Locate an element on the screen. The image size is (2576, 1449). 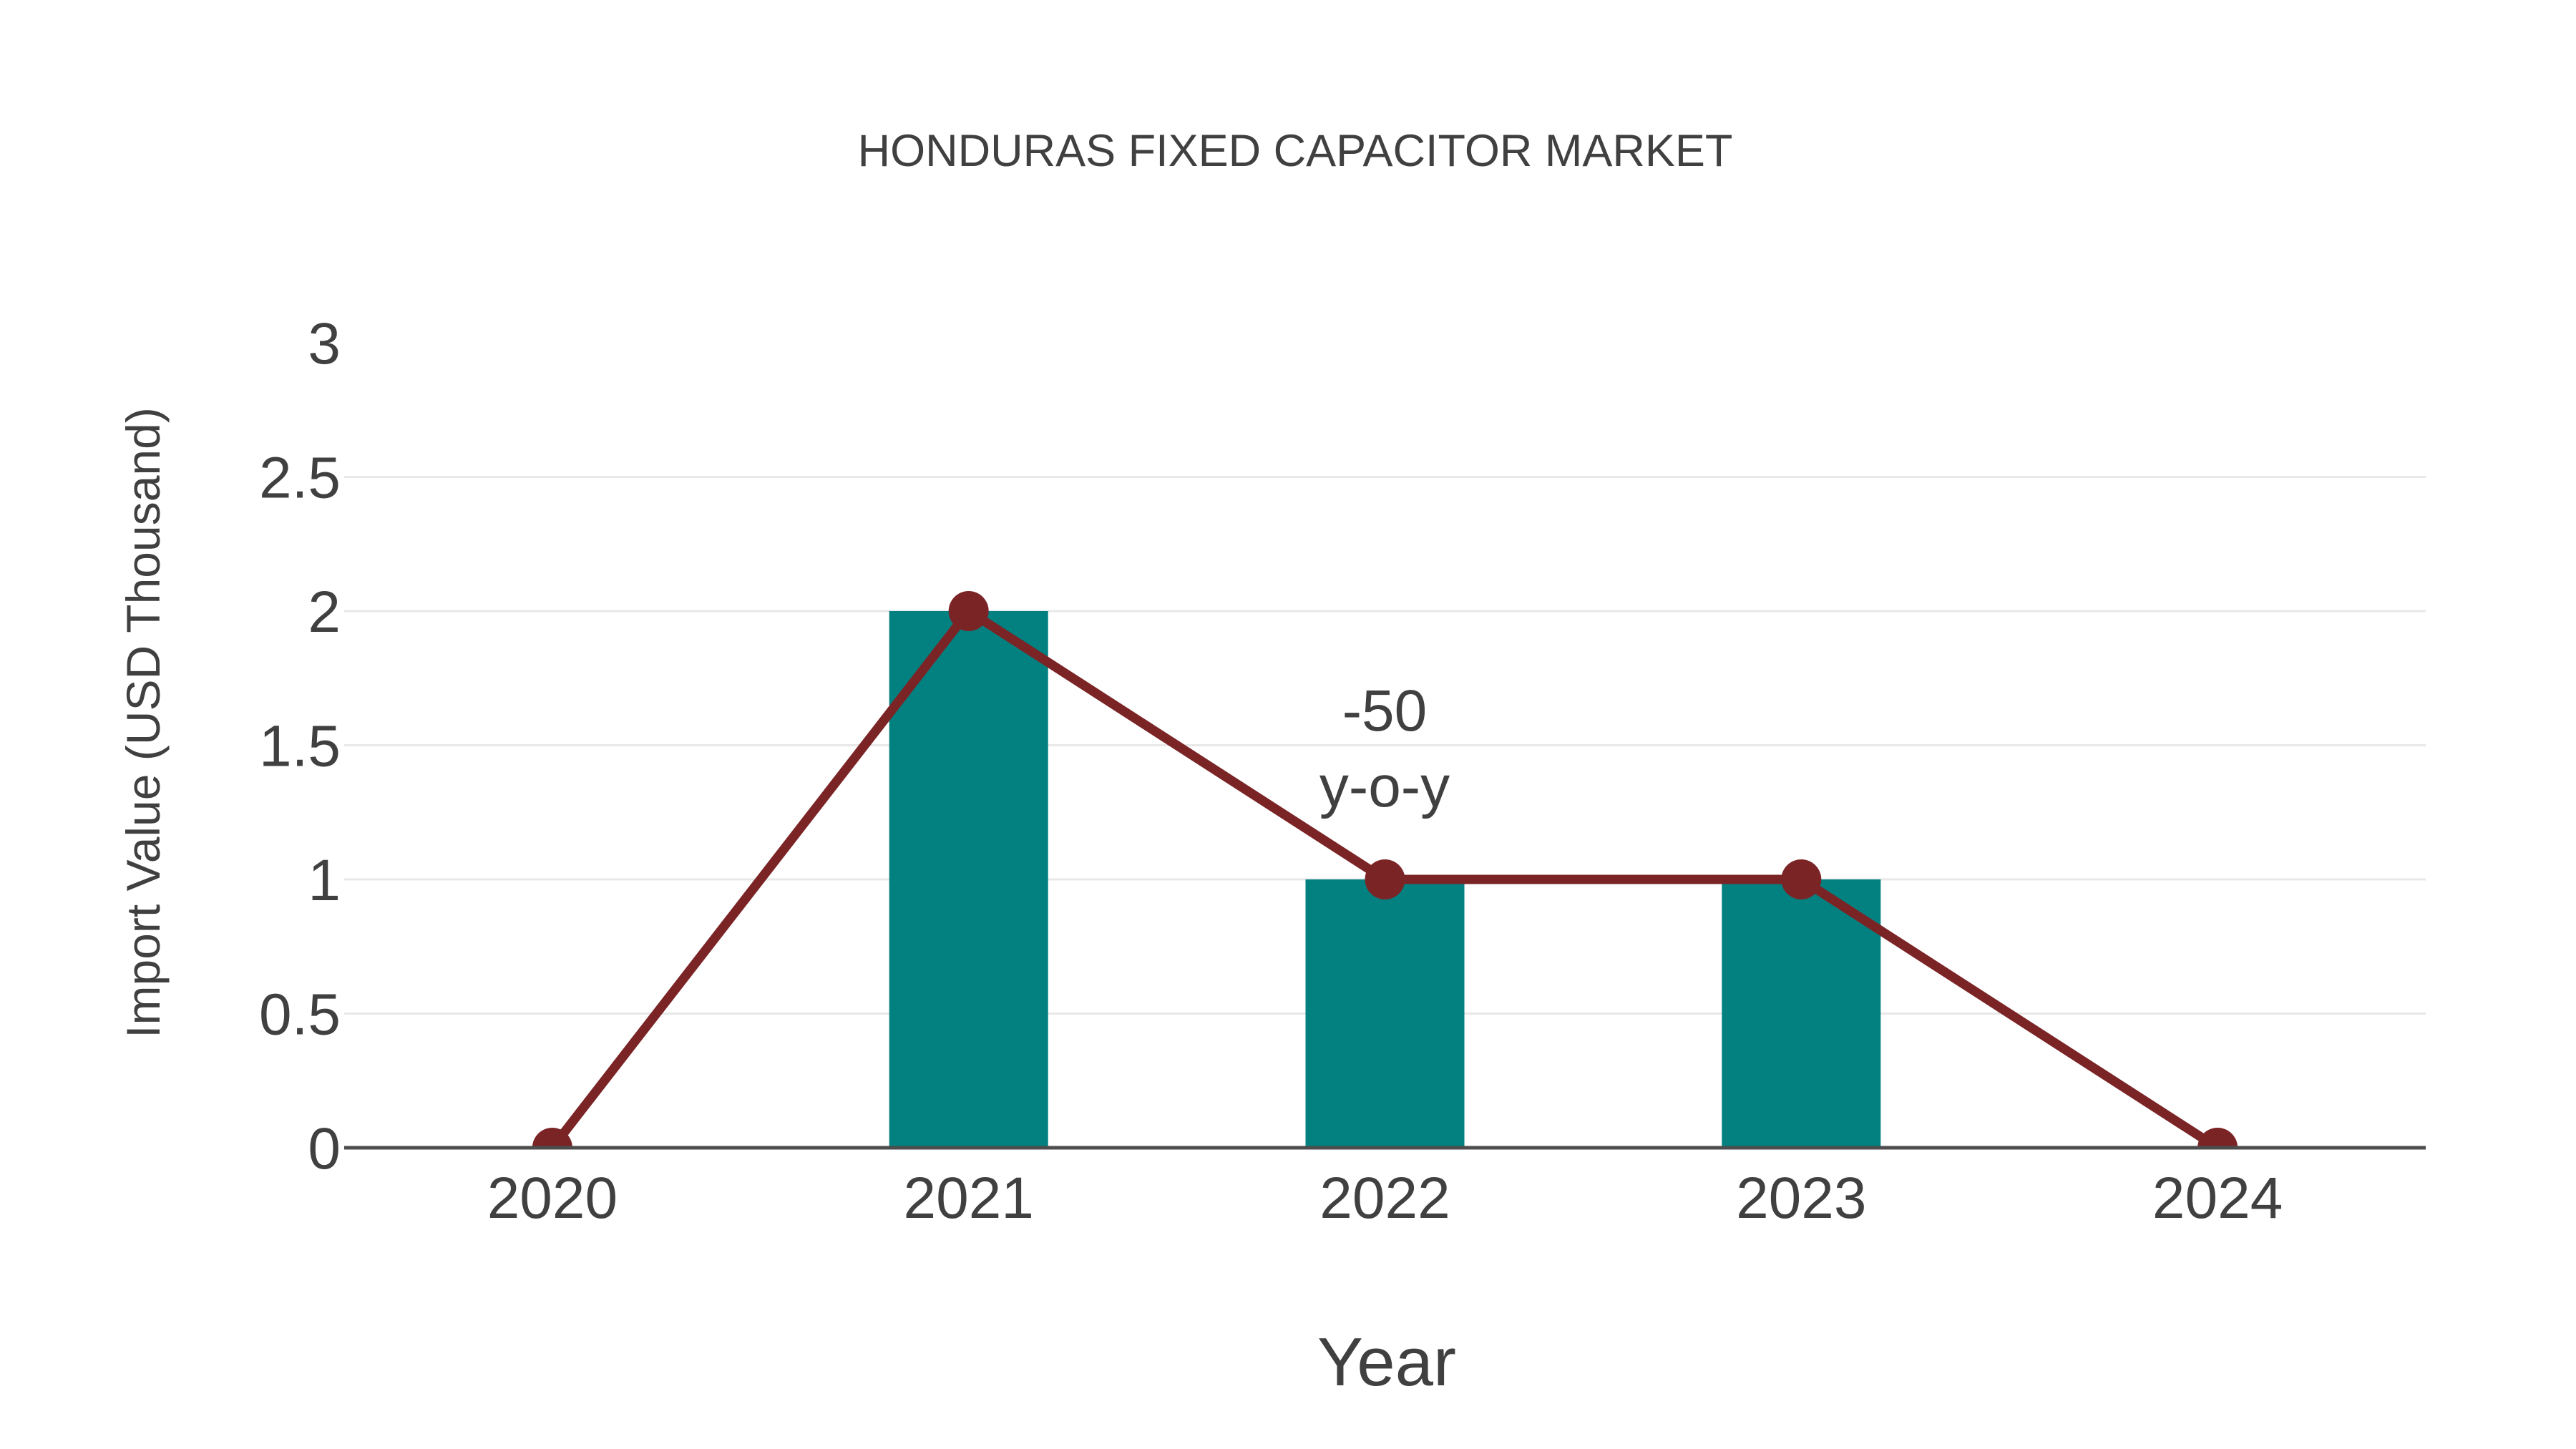
x-tick-label-2021: 2021 is located at coordinates (968, 1198).